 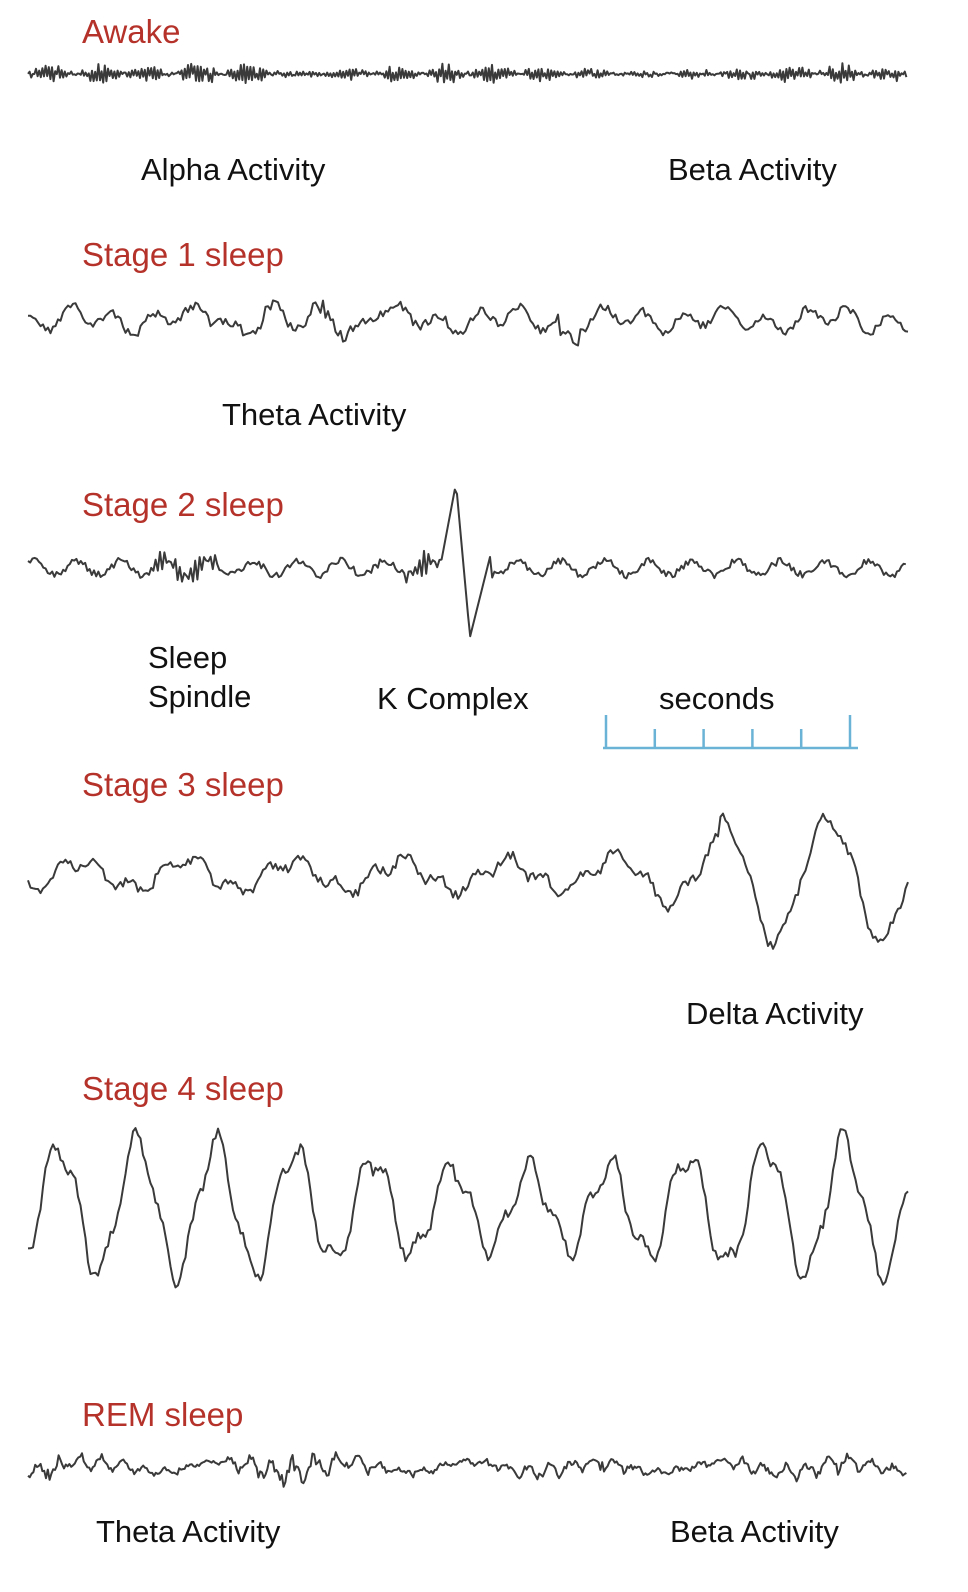 What do you see at coordinates (468, 323) in the screenshot?
I see `wave-stage1` at bounding box center [468, 323].